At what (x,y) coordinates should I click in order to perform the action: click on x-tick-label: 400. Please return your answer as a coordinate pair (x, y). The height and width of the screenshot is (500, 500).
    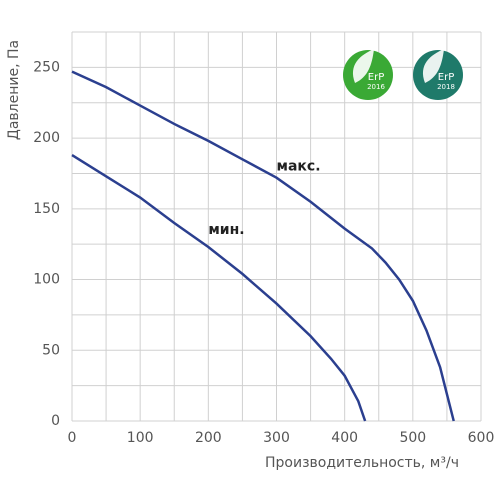
    Looking at the image, I should click on (344, 438).